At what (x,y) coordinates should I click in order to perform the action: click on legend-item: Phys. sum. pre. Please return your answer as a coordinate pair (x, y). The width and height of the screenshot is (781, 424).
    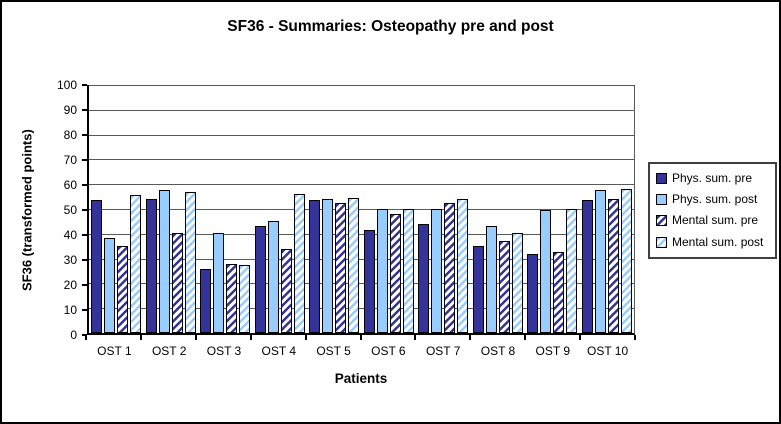
    Looking at the image, I should click on (712, 178).